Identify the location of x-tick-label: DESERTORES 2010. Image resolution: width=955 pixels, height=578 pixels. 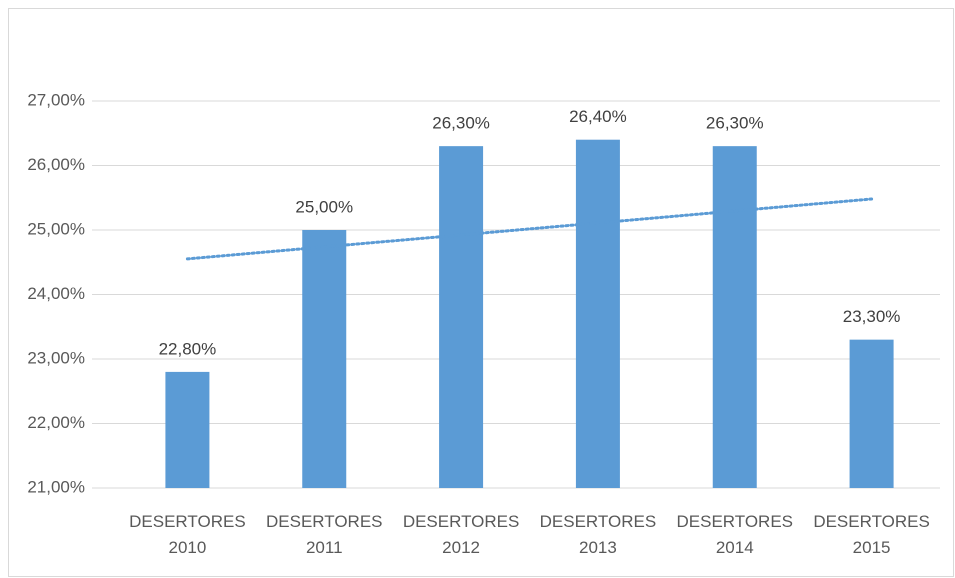
(187, 534).